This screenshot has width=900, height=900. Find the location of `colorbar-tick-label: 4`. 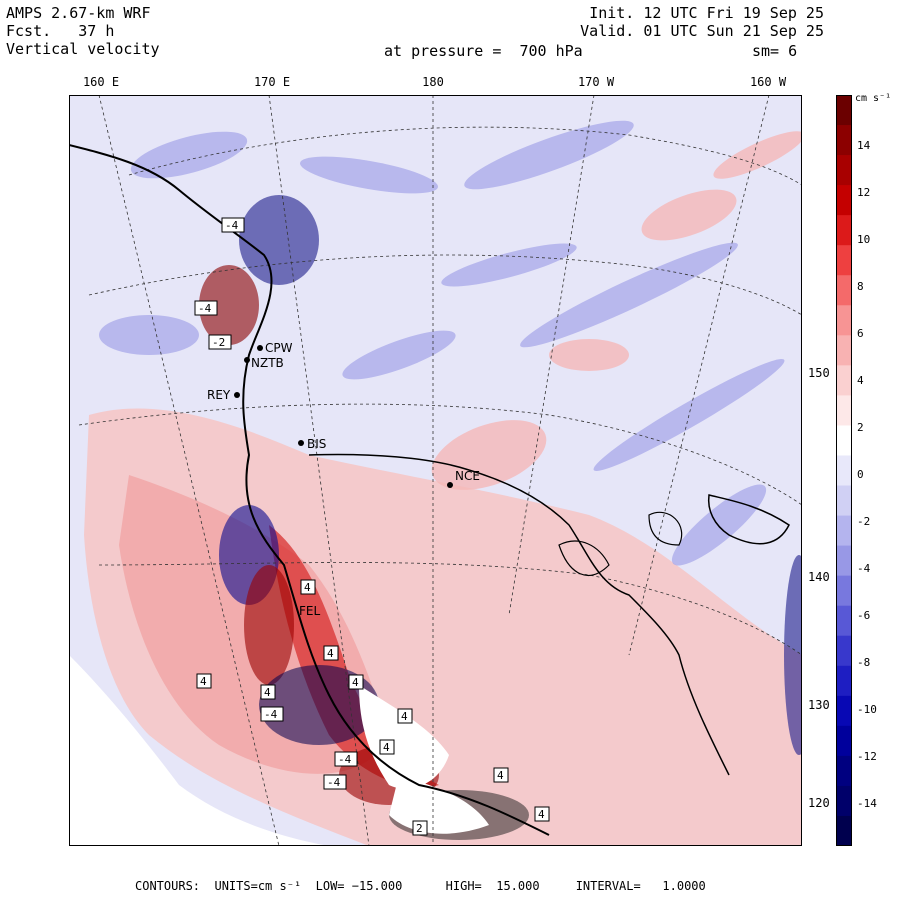

colorbar-tick-label: 4 is located at coordinates (860, 380).